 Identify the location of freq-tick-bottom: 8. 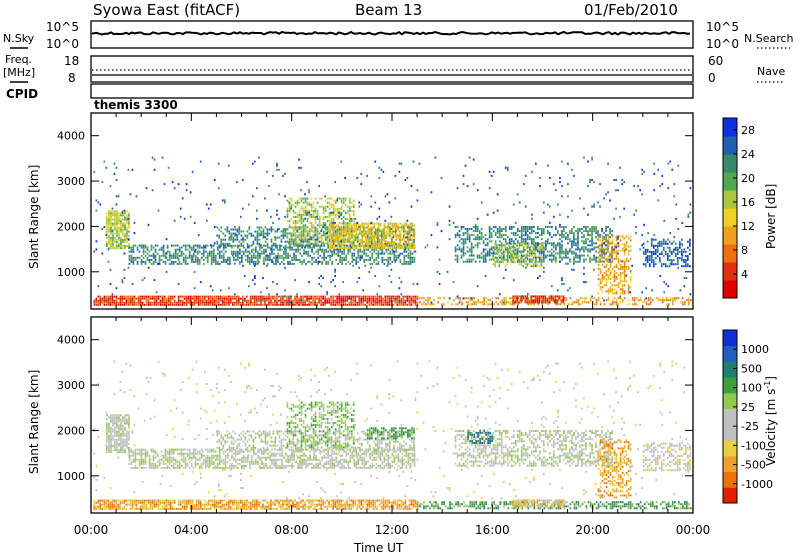
(72, 78).